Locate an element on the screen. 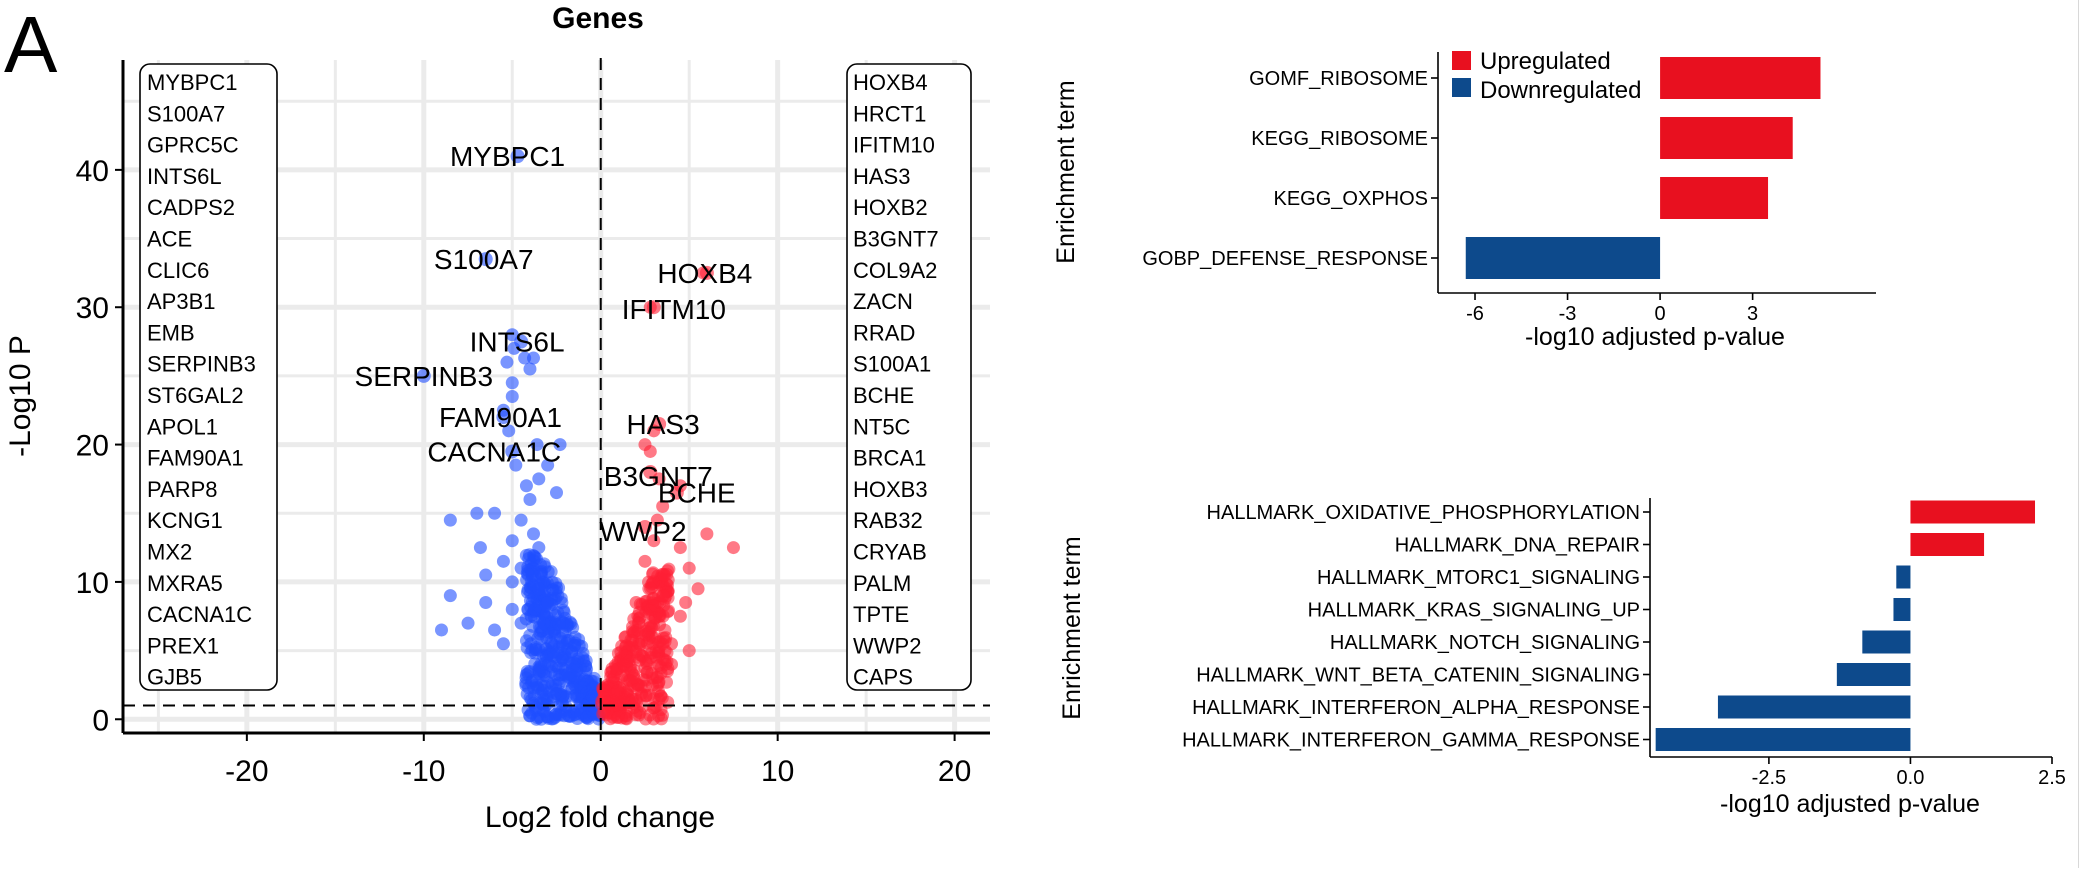  point-label: HOXB4 is located at coordinates (704, 273).